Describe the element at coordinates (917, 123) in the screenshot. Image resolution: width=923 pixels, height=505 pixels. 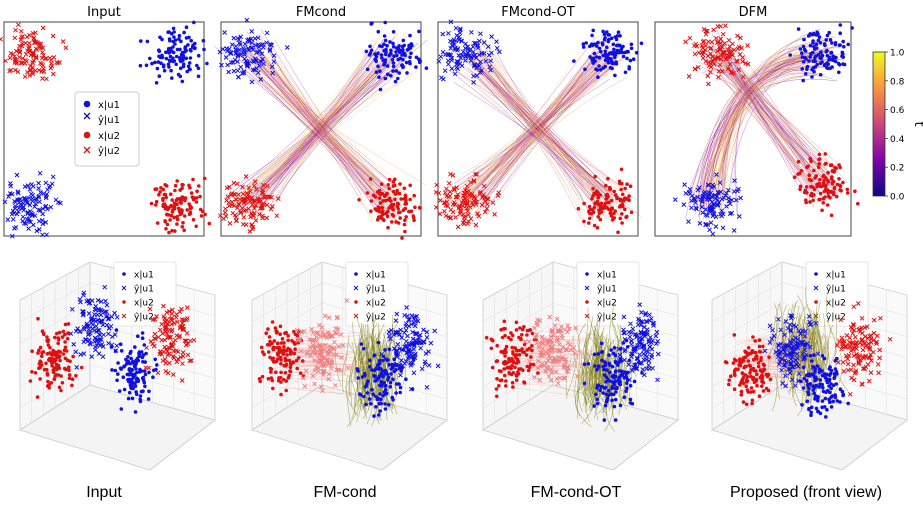
I see `colorbar-label: t` at that location.